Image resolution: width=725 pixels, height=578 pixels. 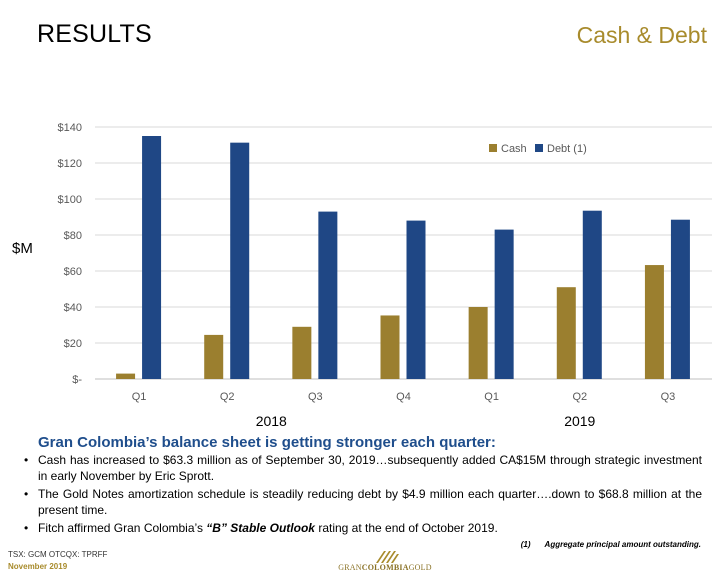 I want to click on section-title: Cash & Debt, so click(x=641, y=35).